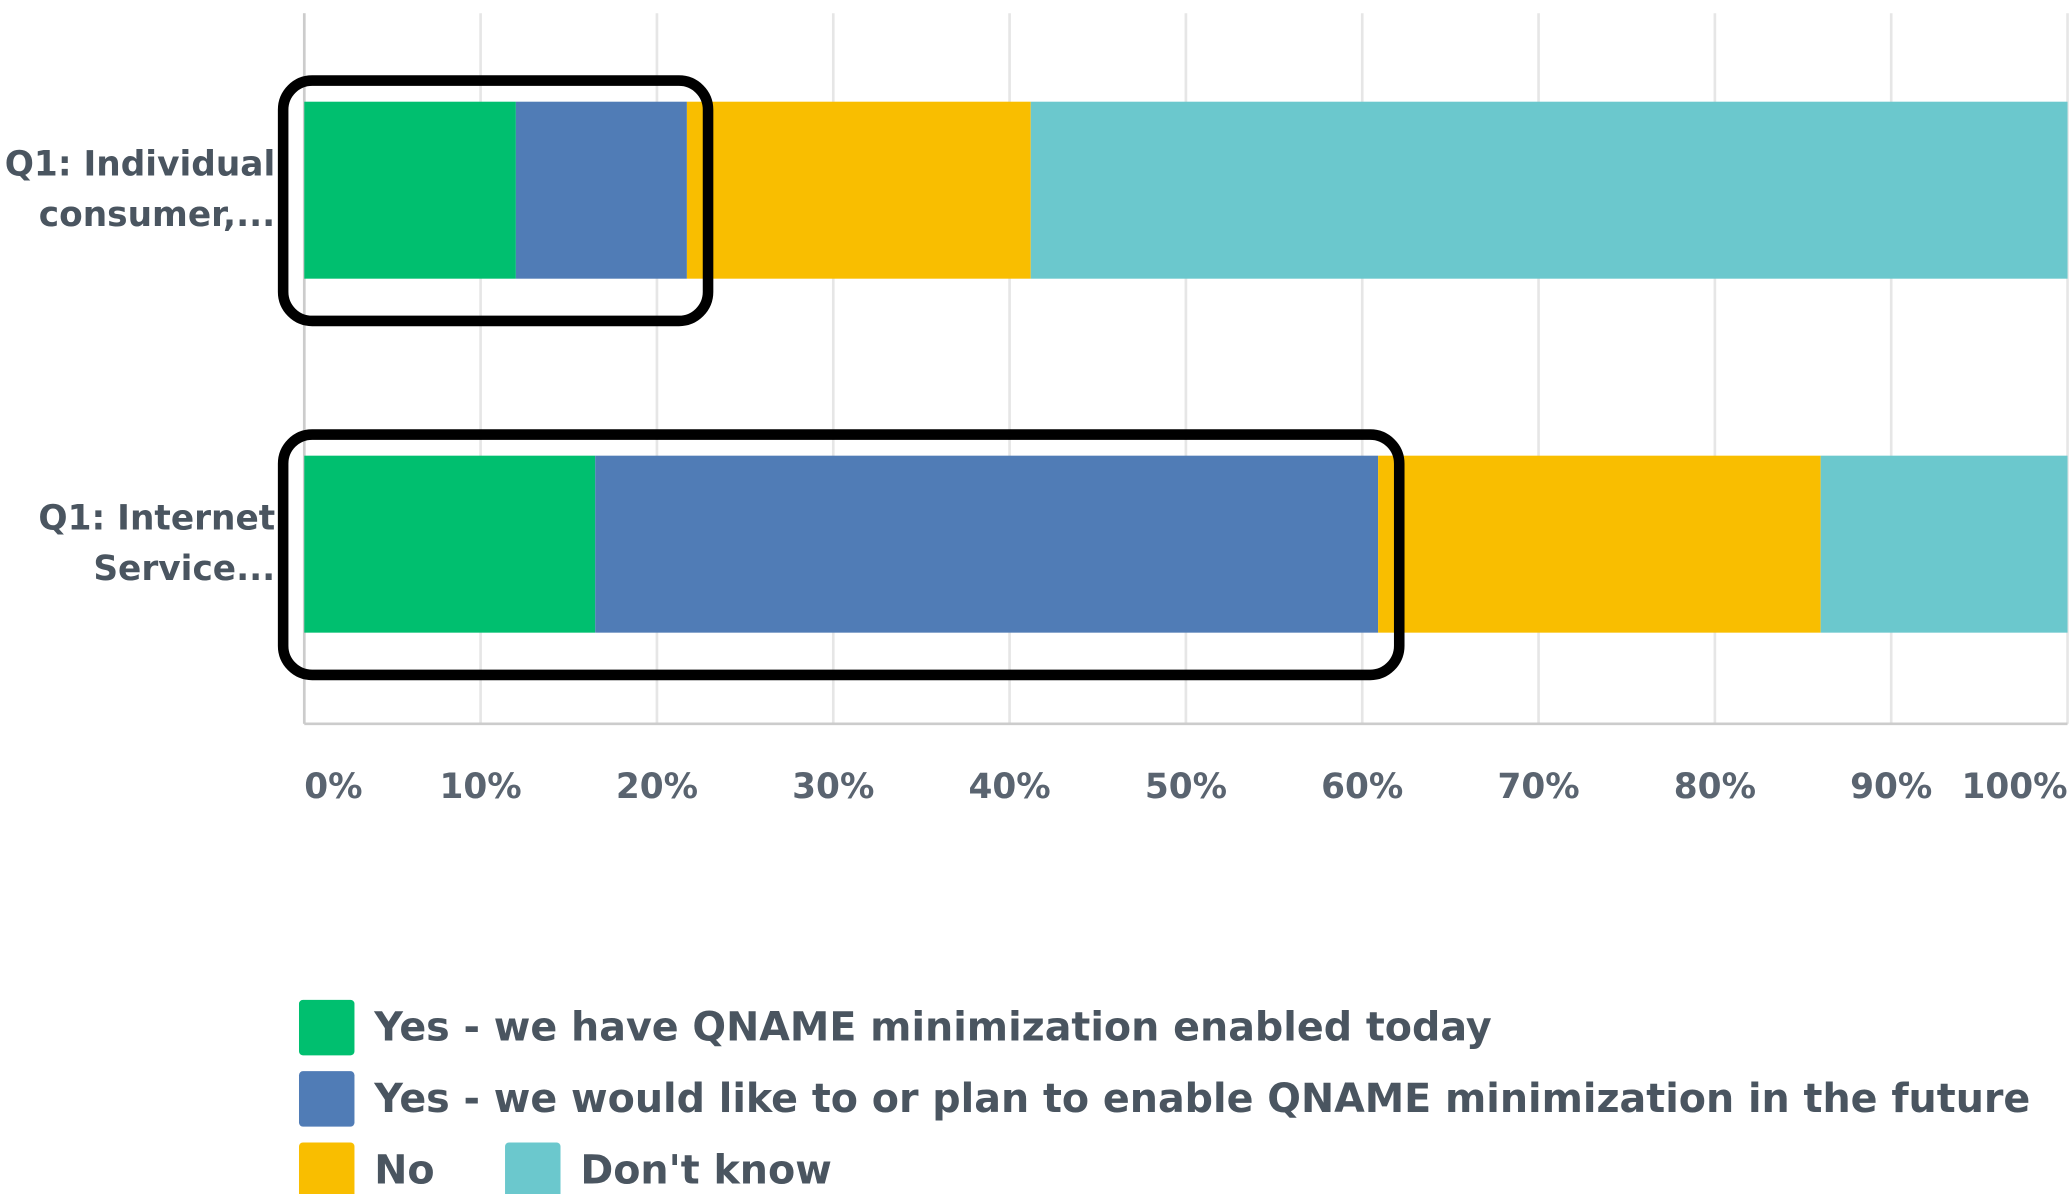 The height and width of the screenshot is (1194, 2072). Describe the element at coordinates (706, 1170) in the screenshot. I see `legend-label: Don't know` at that location.